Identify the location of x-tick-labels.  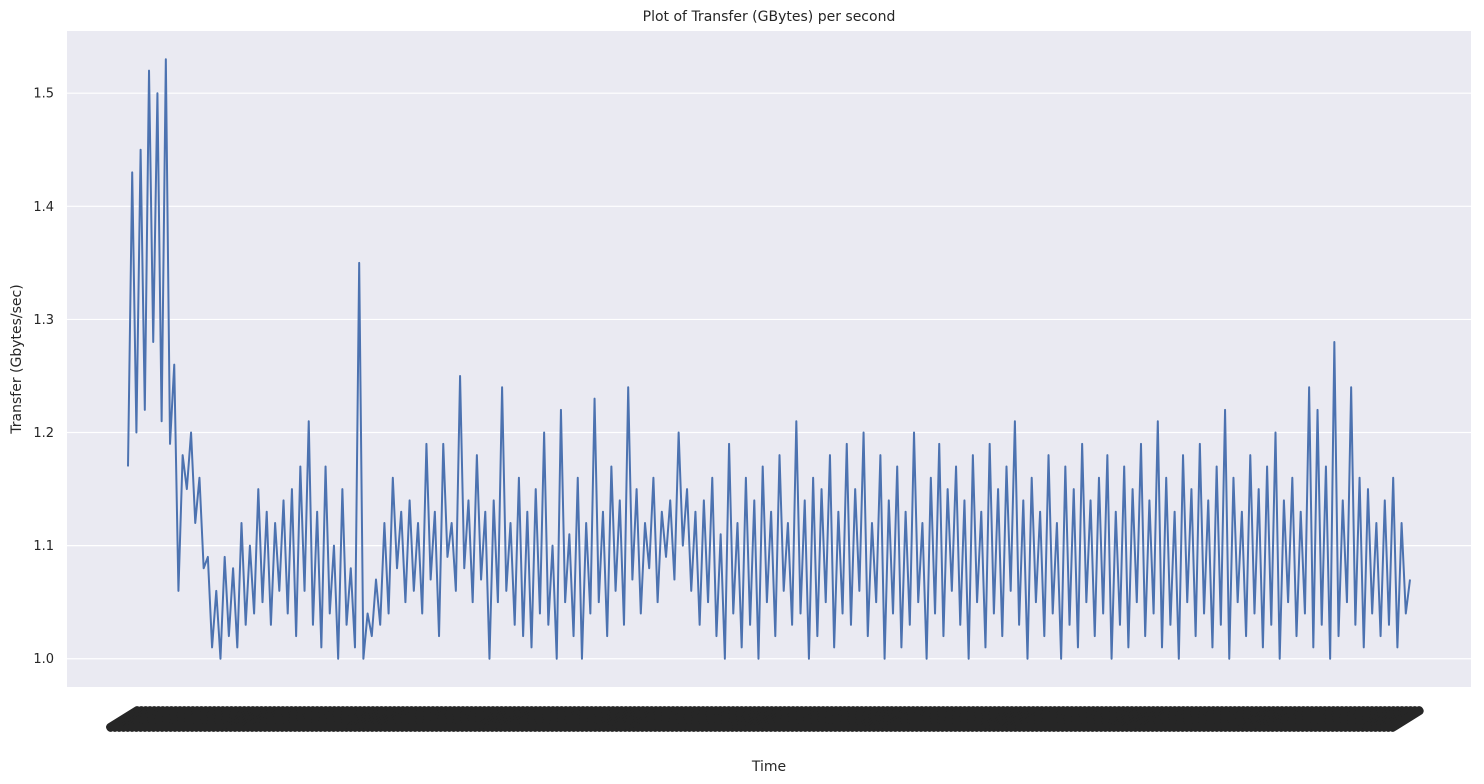
(765, 719).